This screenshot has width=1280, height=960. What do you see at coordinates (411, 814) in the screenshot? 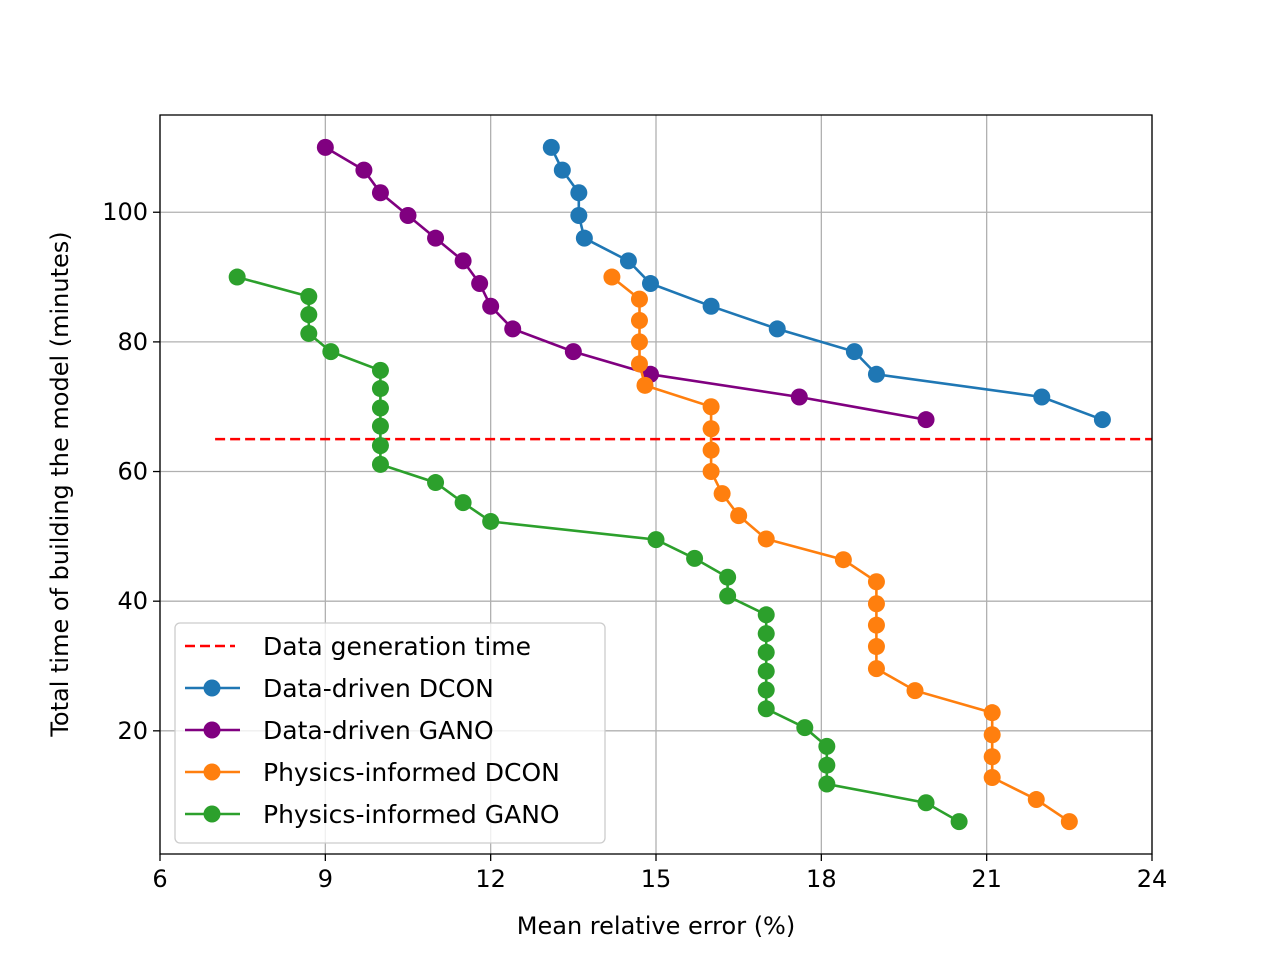
I see `legend-label: Physics-informed GANO` at bounding box center [411, 814].